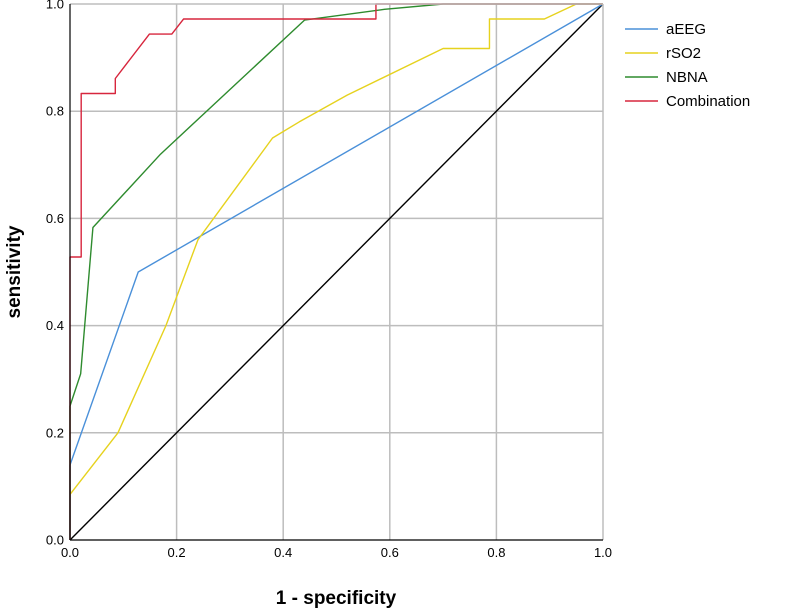 Image resolution: width=799 pixels, height=610 pixels. I want to click on x-tick-label: 0.2, so click(177, 552).